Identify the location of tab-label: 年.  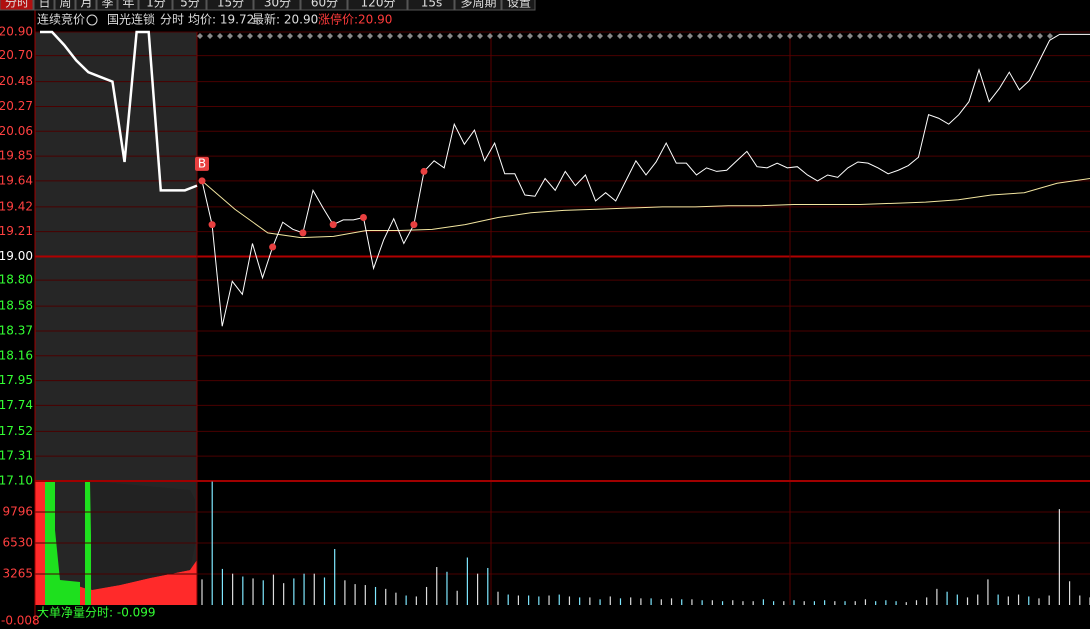
(128, 5).